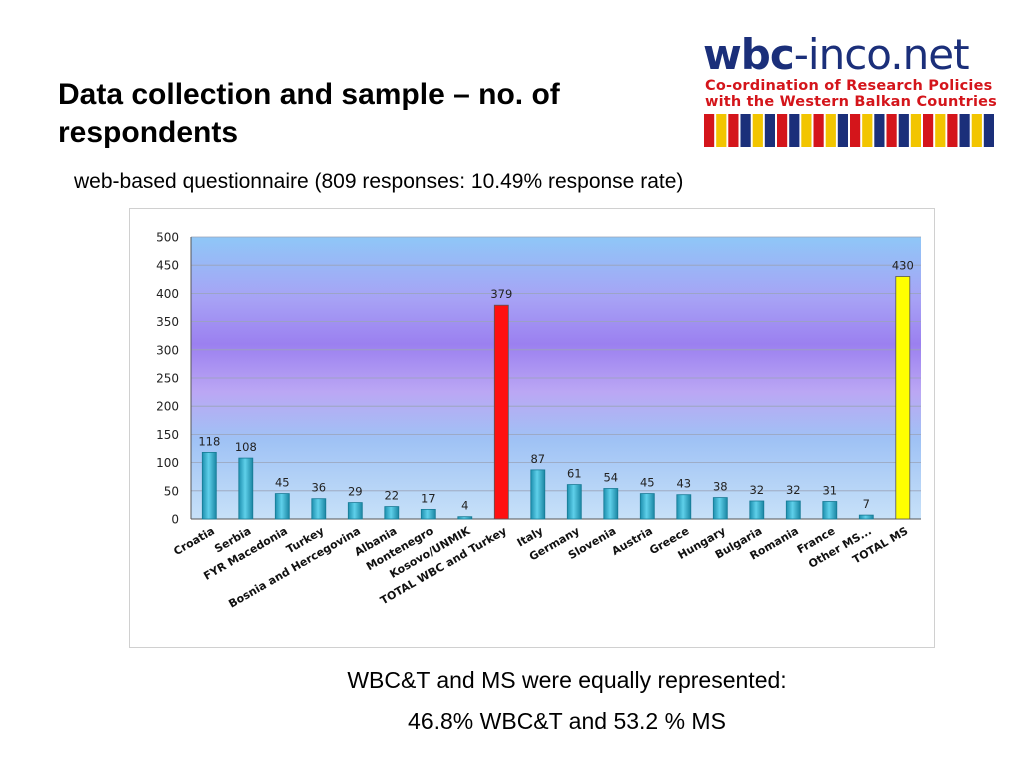 The image size is (1024, 768). What do you see at coordinates (209, 485) in the screenshot?
I see `bar-croatia` at bounding box center [209, 485].